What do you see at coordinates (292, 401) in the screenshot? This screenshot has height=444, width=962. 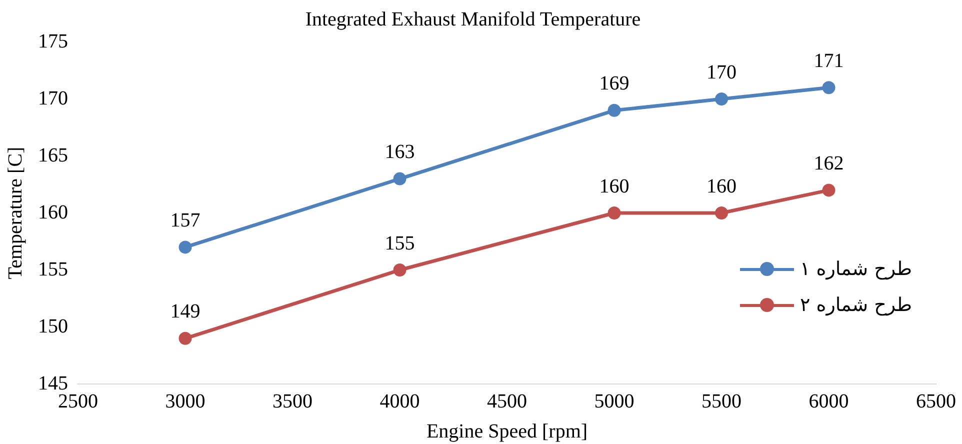 I see `x-tick-label: 3500` at bounding box center [292, 401].